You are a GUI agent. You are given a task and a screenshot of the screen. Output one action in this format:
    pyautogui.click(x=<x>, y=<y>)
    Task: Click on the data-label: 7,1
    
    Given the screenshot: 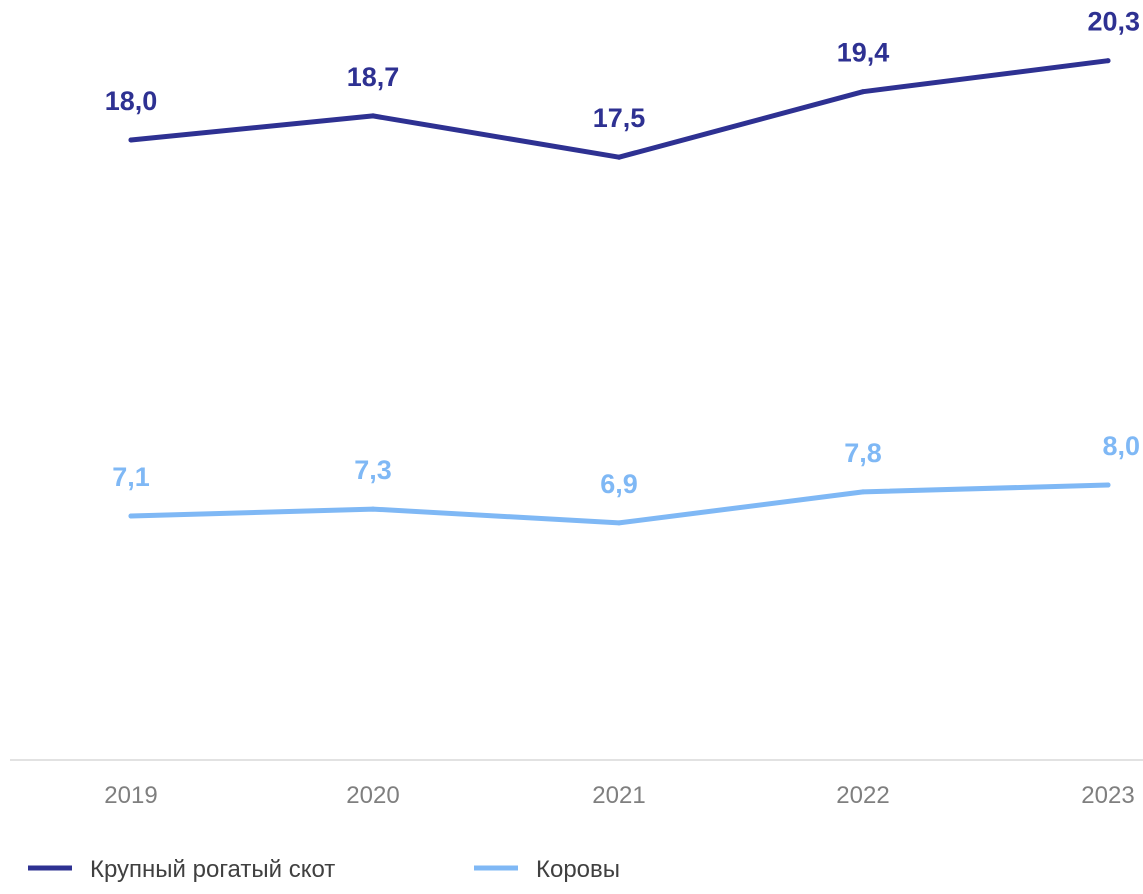 What is the action you would take?
    pyautogui.click(x=131, y=477)
    